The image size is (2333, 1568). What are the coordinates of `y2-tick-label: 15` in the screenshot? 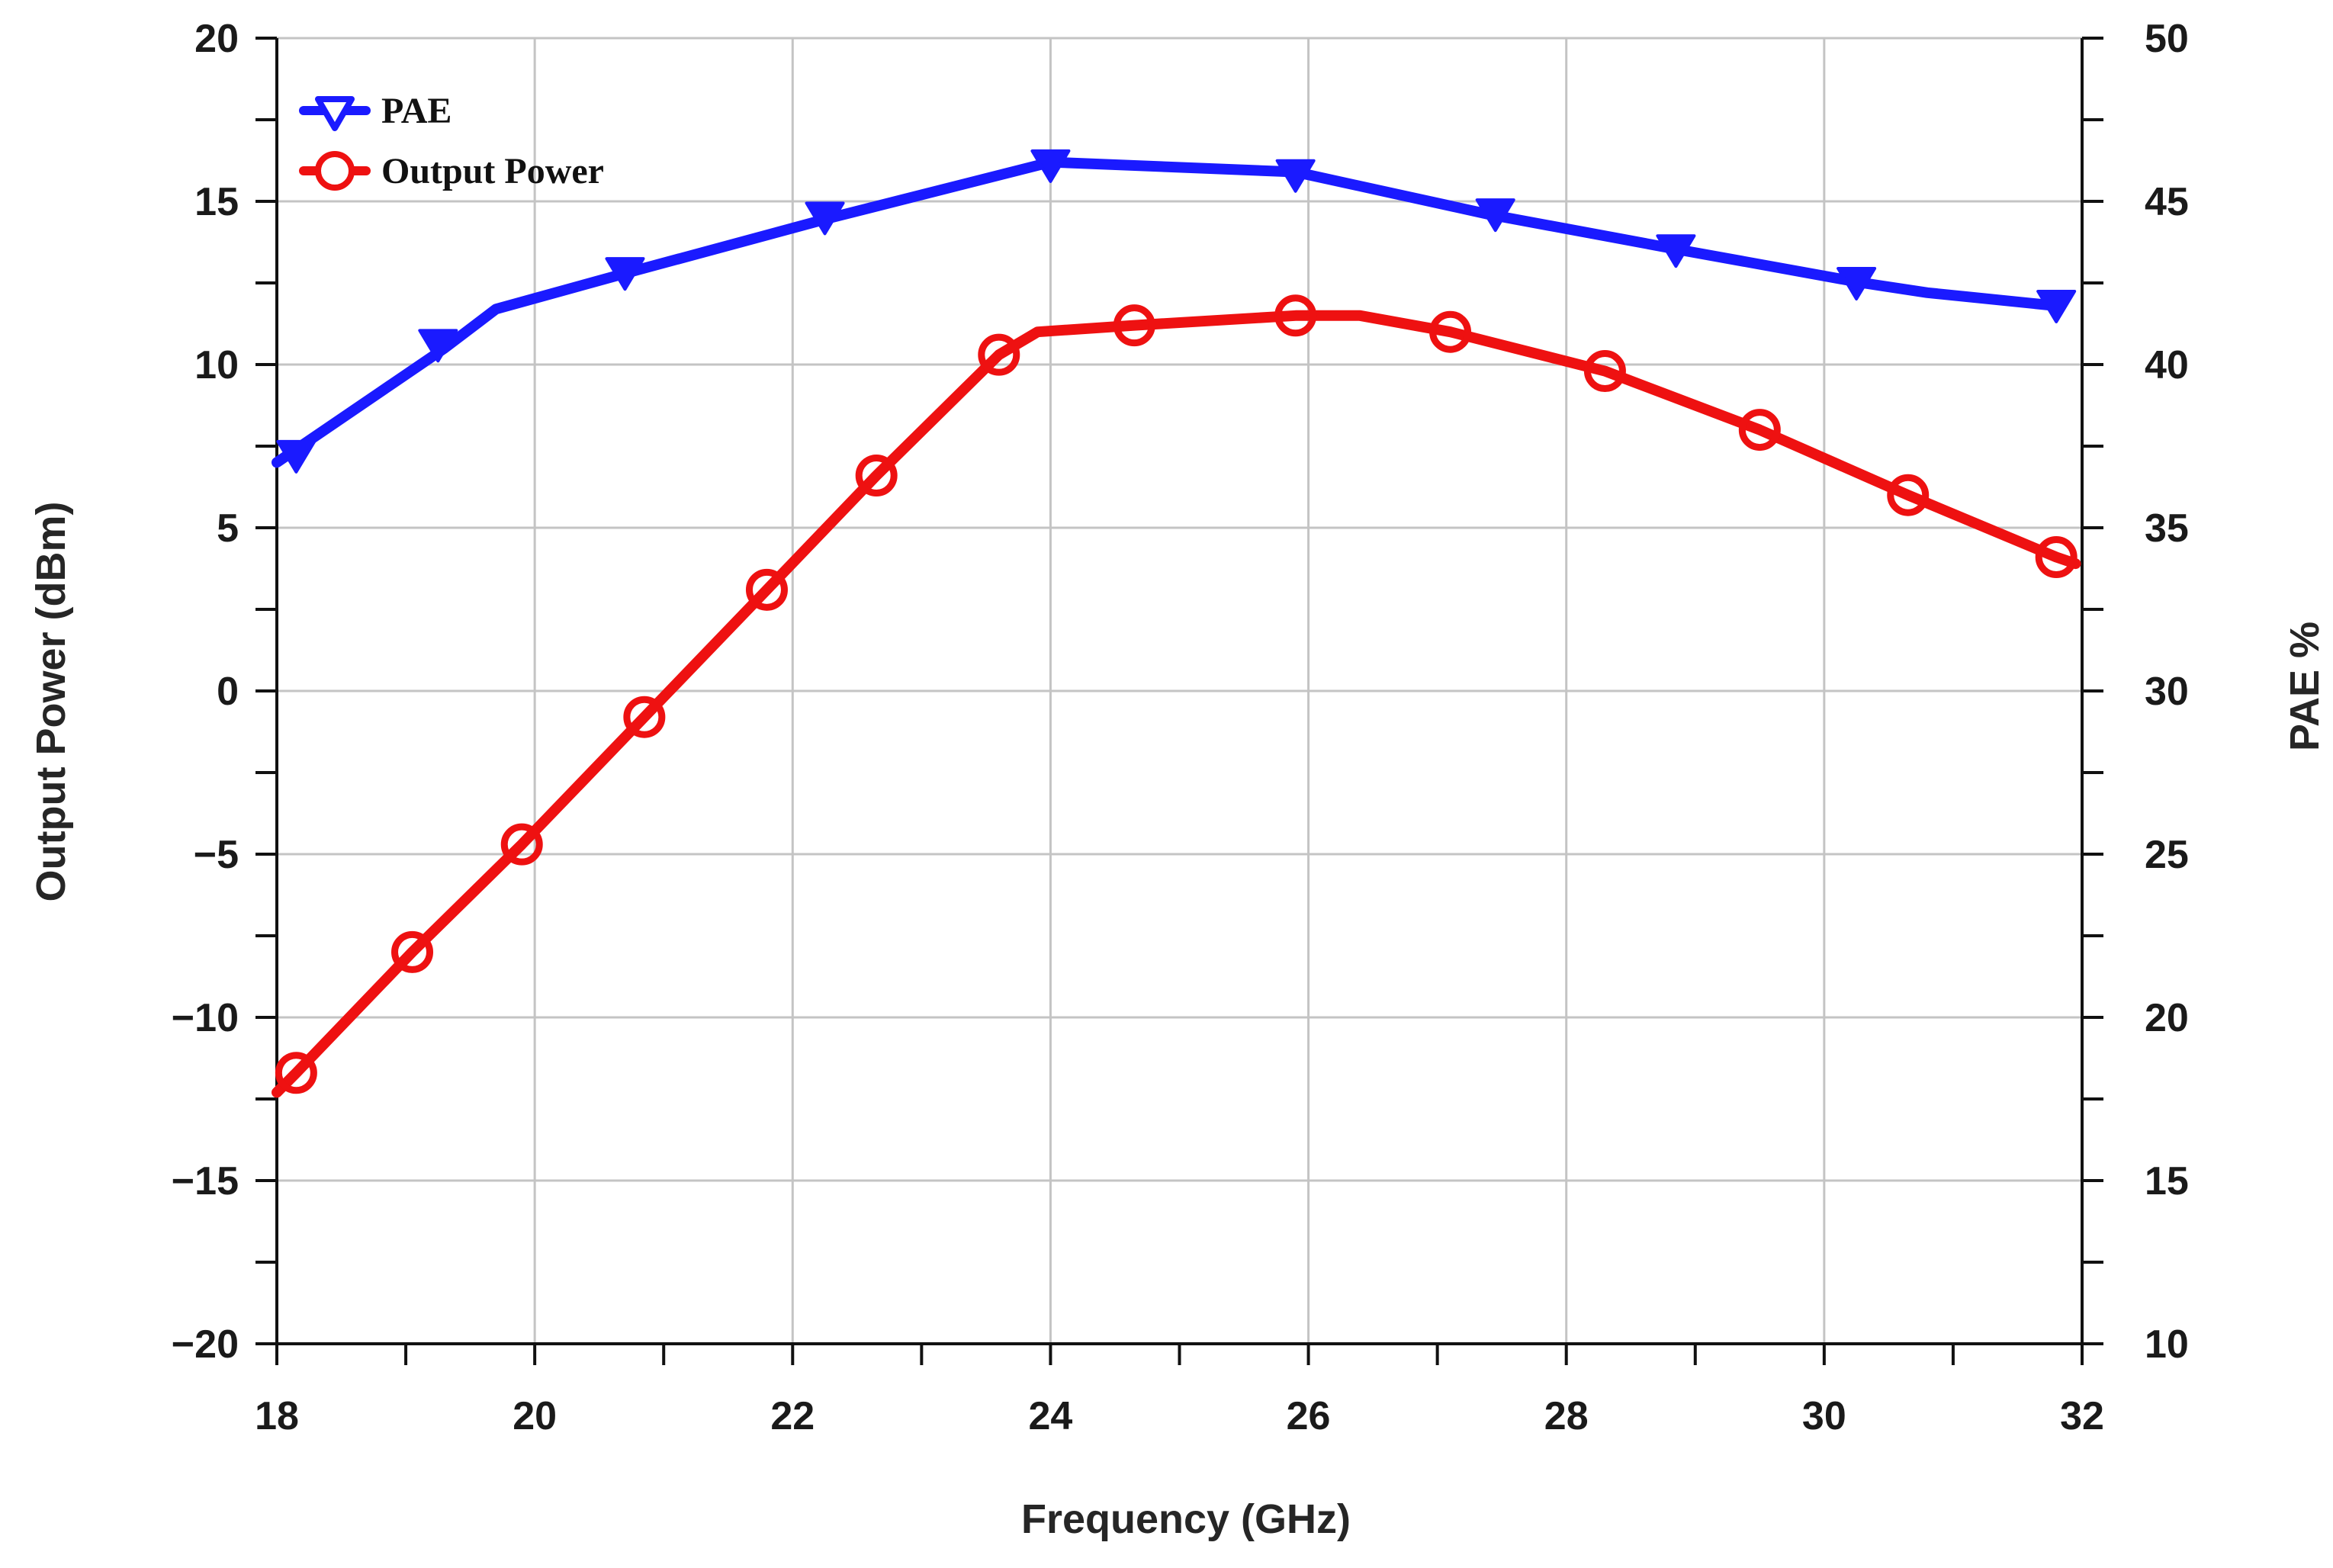 It's located at (2167, 1181).